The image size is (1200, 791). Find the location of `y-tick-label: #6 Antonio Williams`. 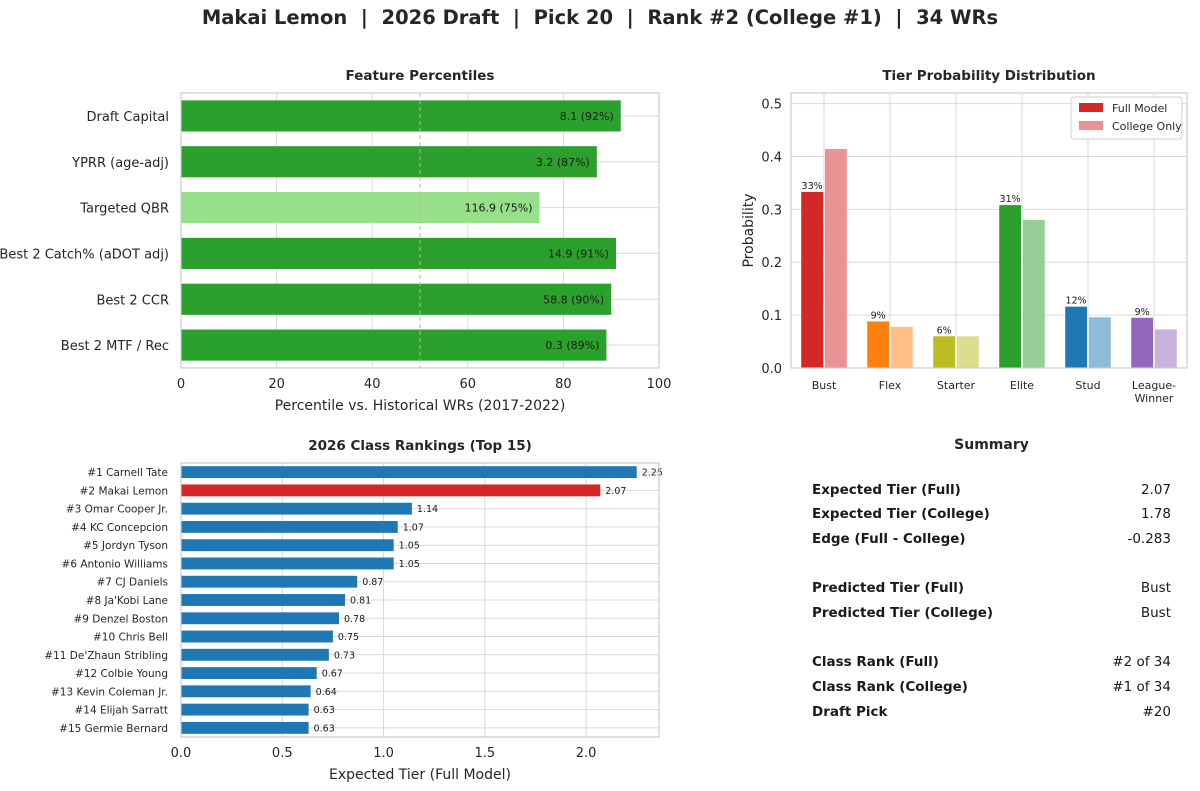

y-tick-label: #6 Antonio Williams is located at coordinates (115, 564).